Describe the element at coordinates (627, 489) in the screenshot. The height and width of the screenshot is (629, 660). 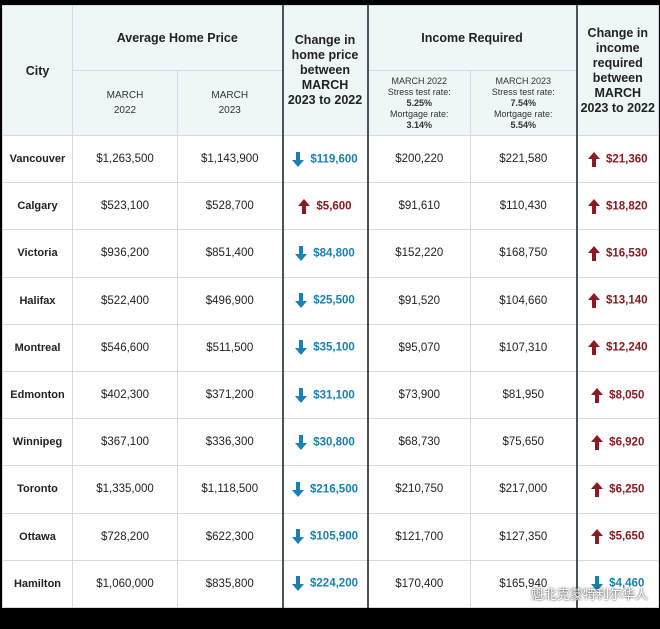
I see `change-value: $6,250` at that location.